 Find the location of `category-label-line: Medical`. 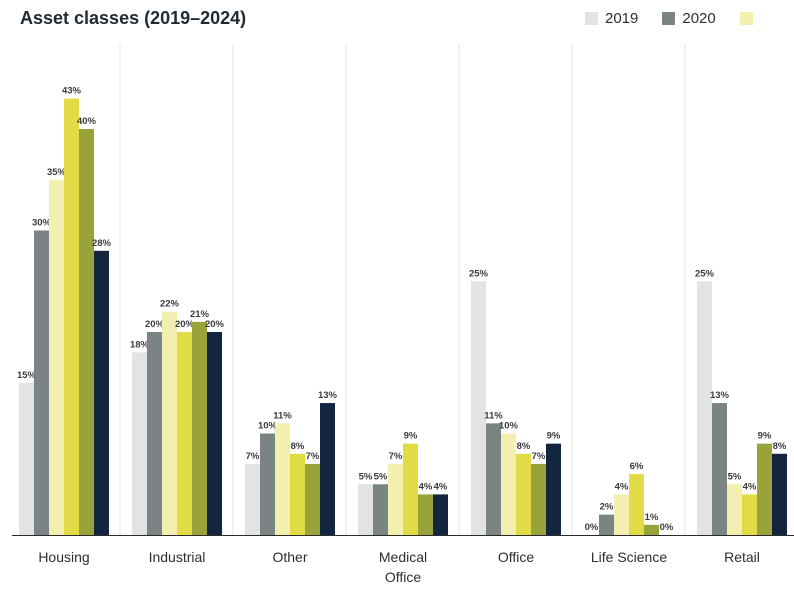

category-label-line: Medical is located at coordinates (403, 557).